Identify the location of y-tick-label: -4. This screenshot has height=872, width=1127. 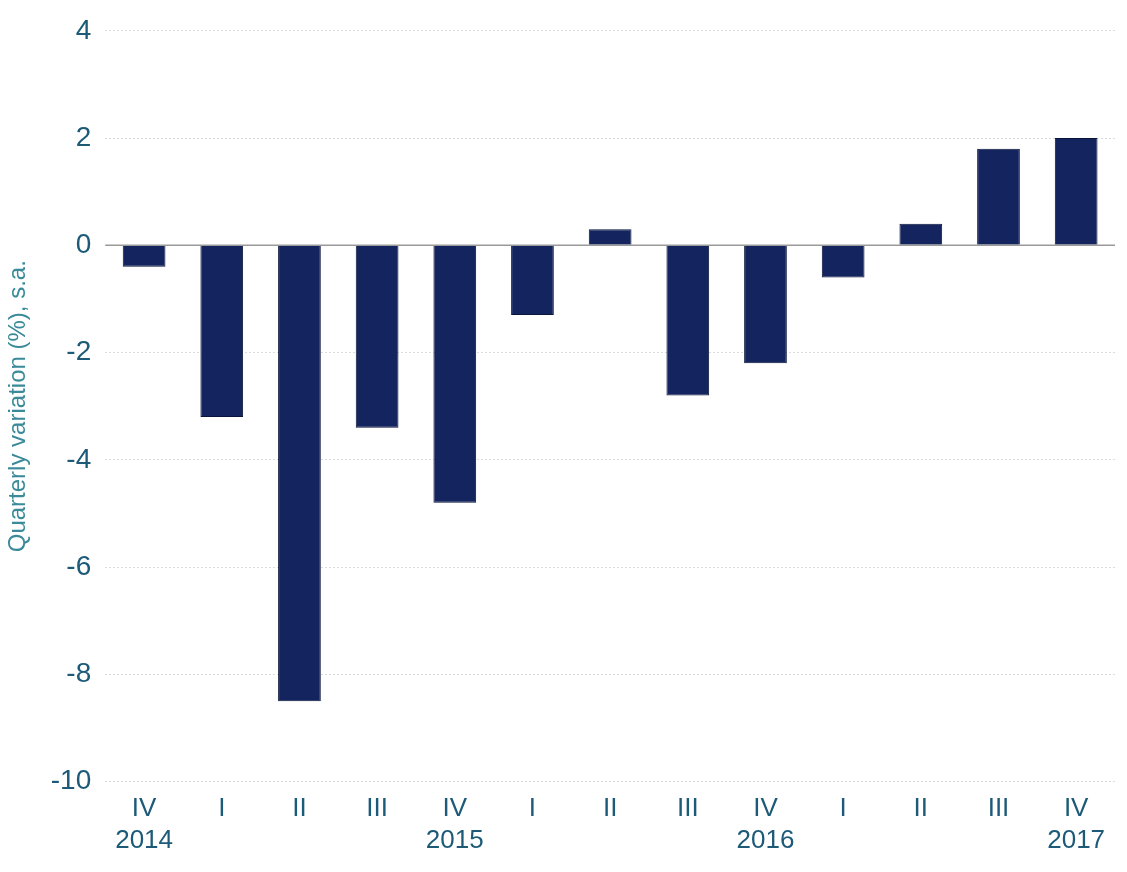
(79, 458).